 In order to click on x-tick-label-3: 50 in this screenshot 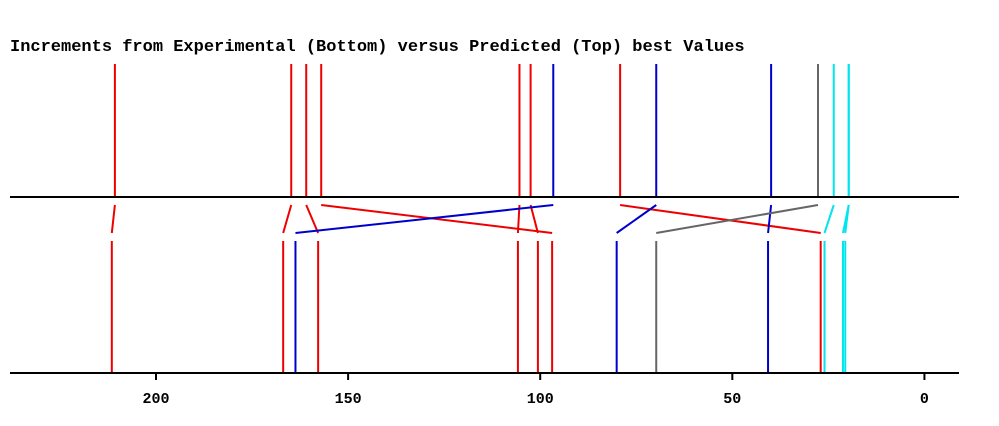, I will do `click(732, 399)`.